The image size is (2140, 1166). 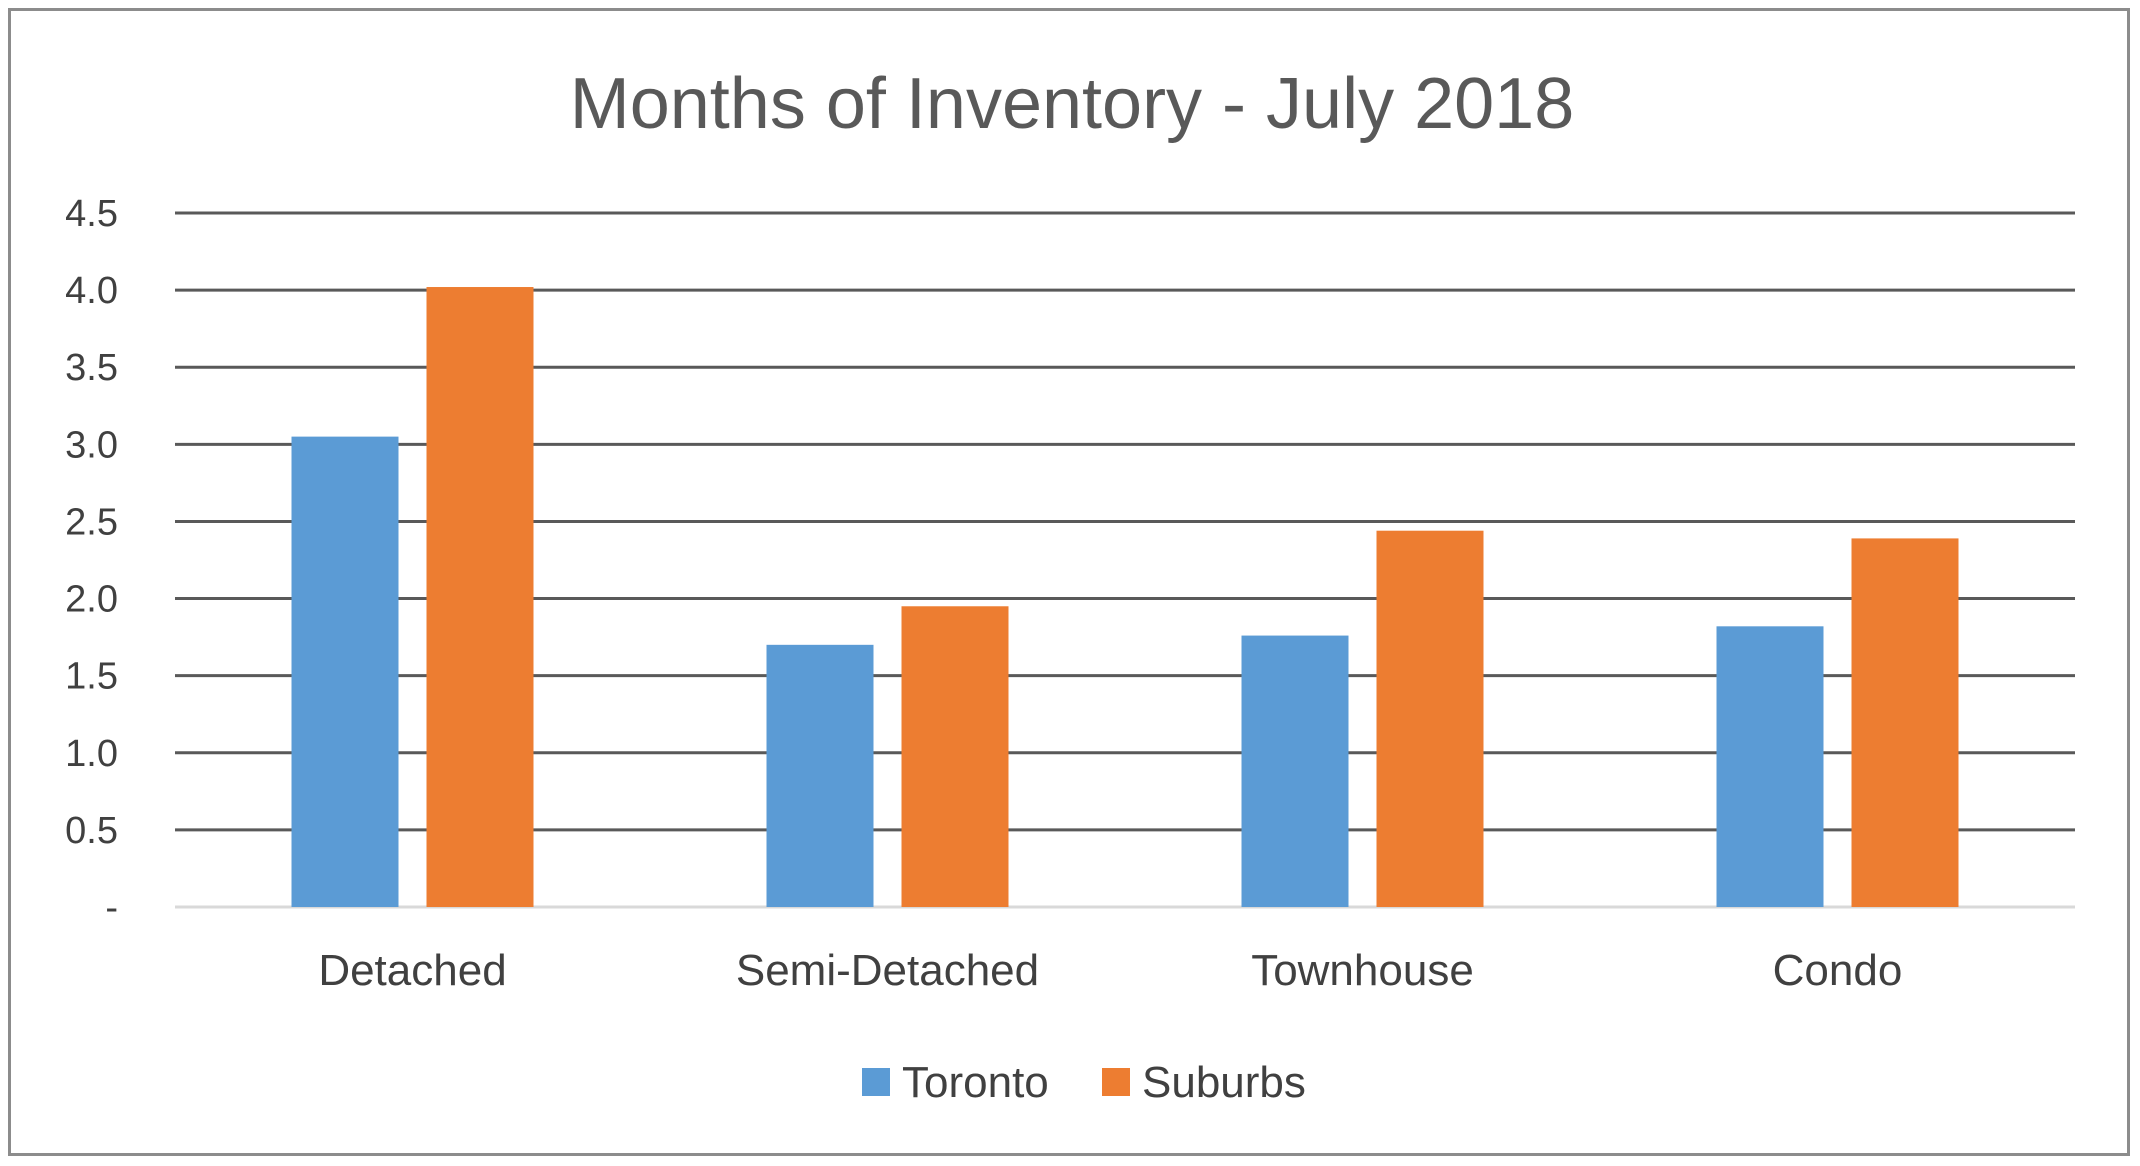 I want to click on y-axis-ticks: - 0.5 1.0 1.5 2.0 2.5 3.0 3.5 4.0 4.5, so click(x=91, y=561).